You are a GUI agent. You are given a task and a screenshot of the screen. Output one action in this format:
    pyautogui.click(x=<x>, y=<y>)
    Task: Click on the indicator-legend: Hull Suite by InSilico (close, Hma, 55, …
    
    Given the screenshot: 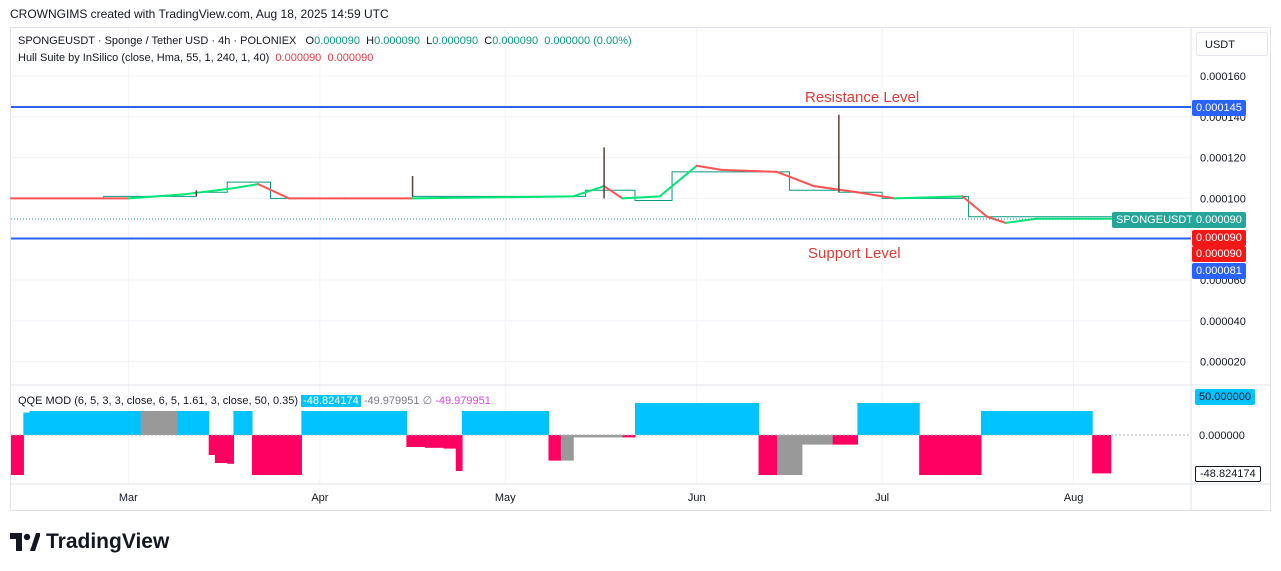 What is the action you would take?
    pyautogui.click(x=195, y=58)
    